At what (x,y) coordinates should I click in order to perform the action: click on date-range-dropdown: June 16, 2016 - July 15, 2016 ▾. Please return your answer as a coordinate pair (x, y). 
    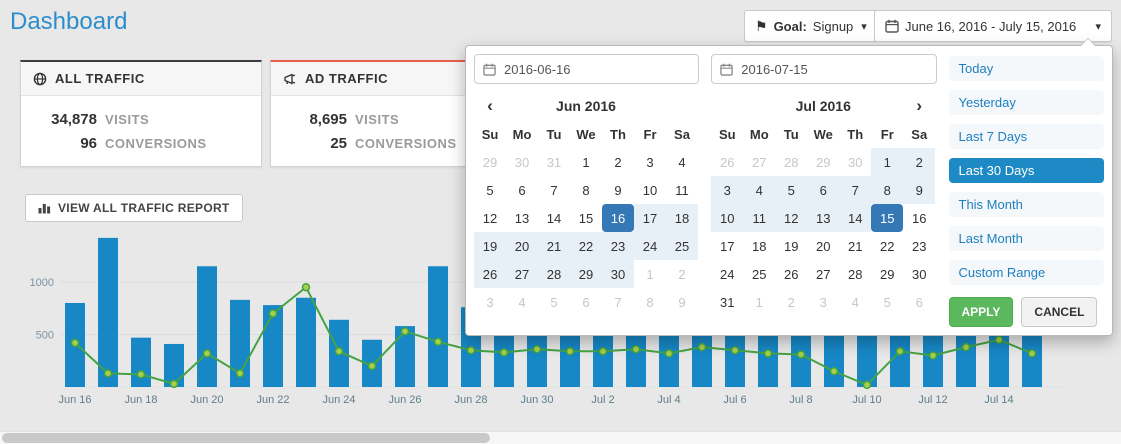
    Looking at the image, I should click on (993, 26).